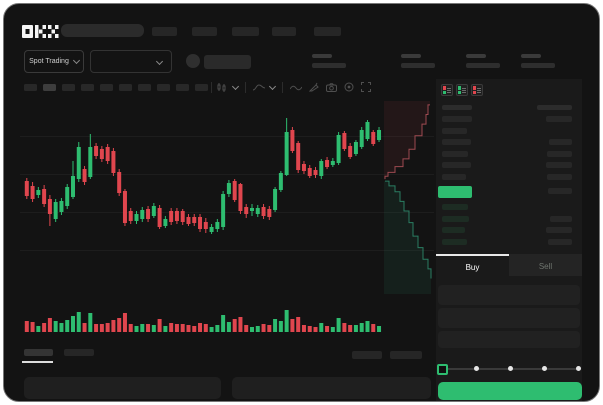  What do you see at coordinates (296, 88) in the screenshot?
I see `line-tool` at bounding box center [296, 88].